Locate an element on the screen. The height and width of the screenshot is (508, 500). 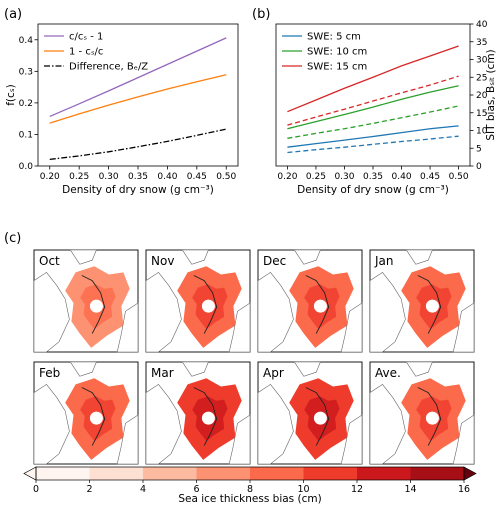
map-title: Feb is located at coordinates (49, 373).